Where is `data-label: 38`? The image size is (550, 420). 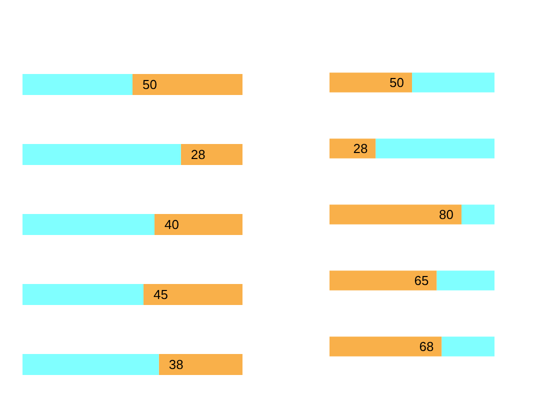
data-label: 38 is located at coordinates (176, 364).